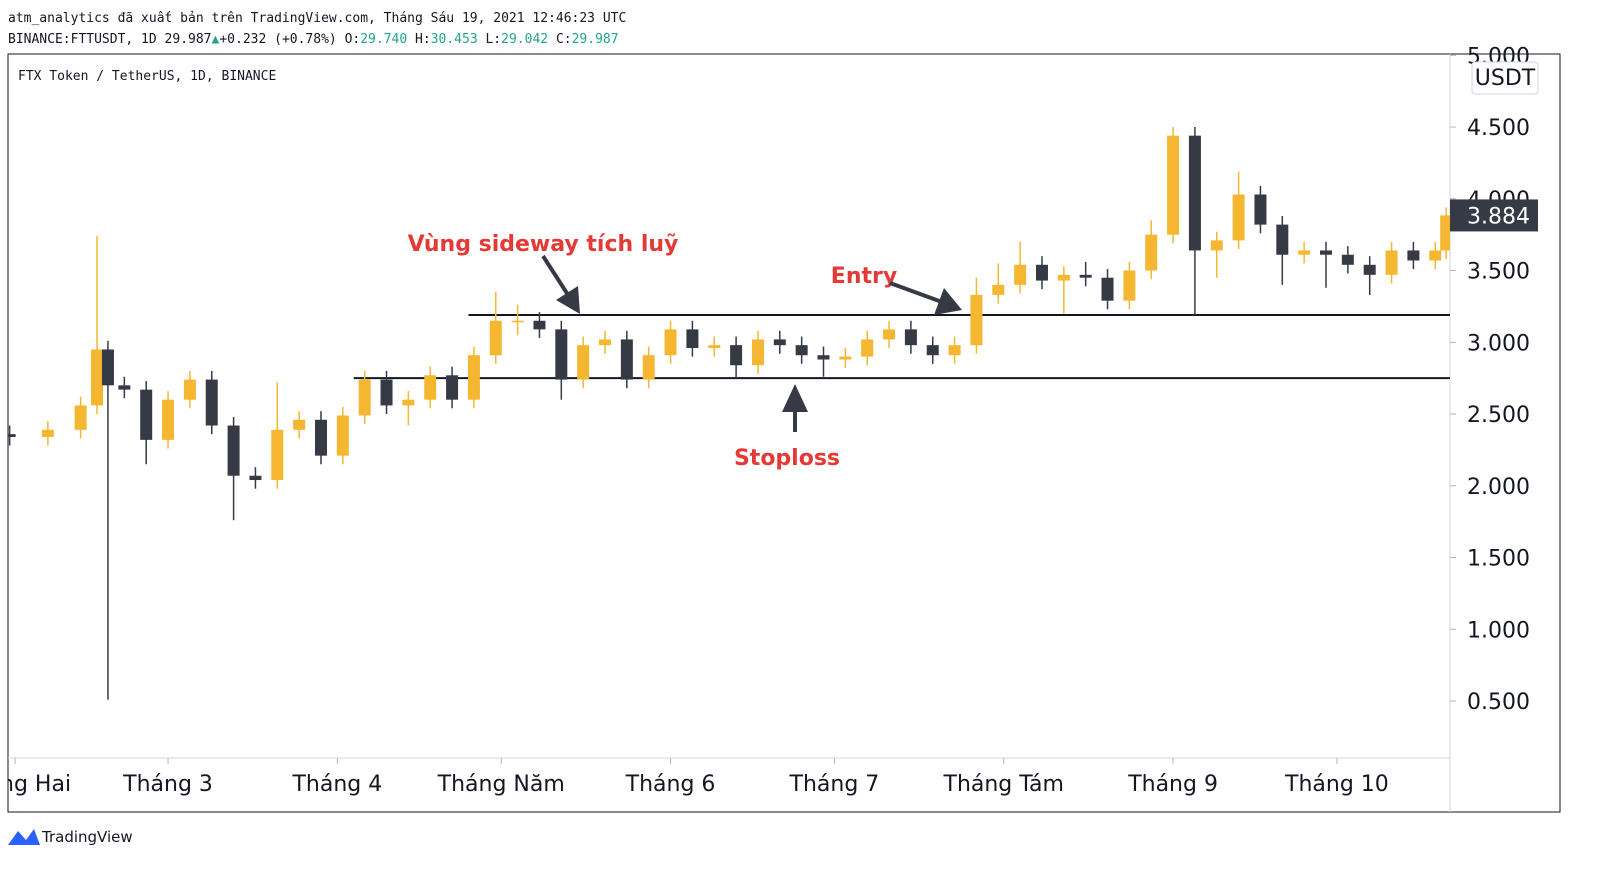 The width and height of the screenshot is (1600, 877). Describe the element at coordinates (167, 784) in the screenshot. I see `x-tick-label: Tháng 3` at that location.